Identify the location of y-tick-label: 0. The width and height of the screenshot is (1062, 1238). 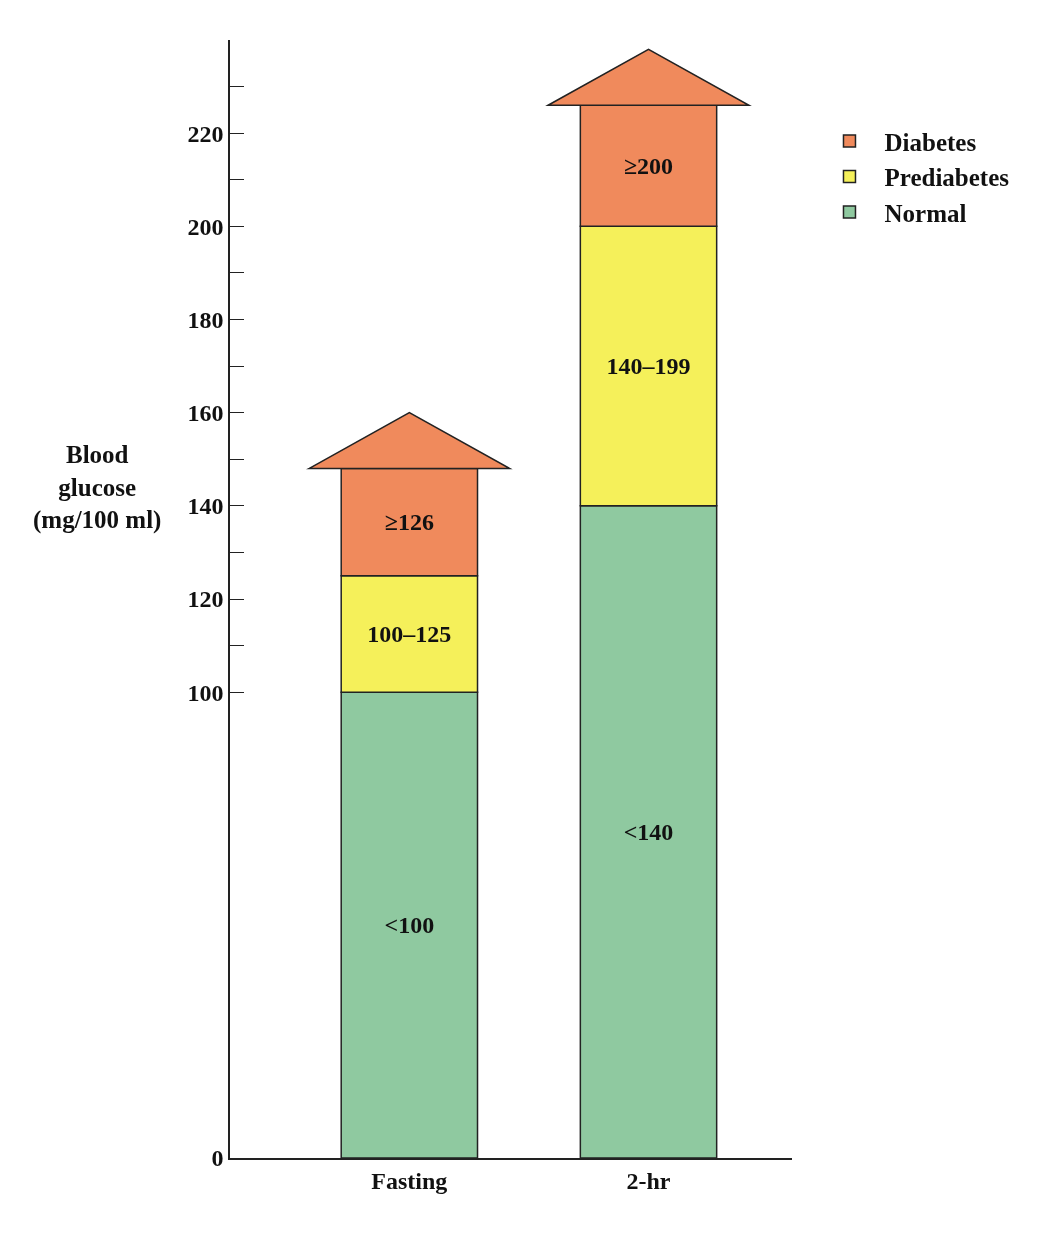
(217, 1158).